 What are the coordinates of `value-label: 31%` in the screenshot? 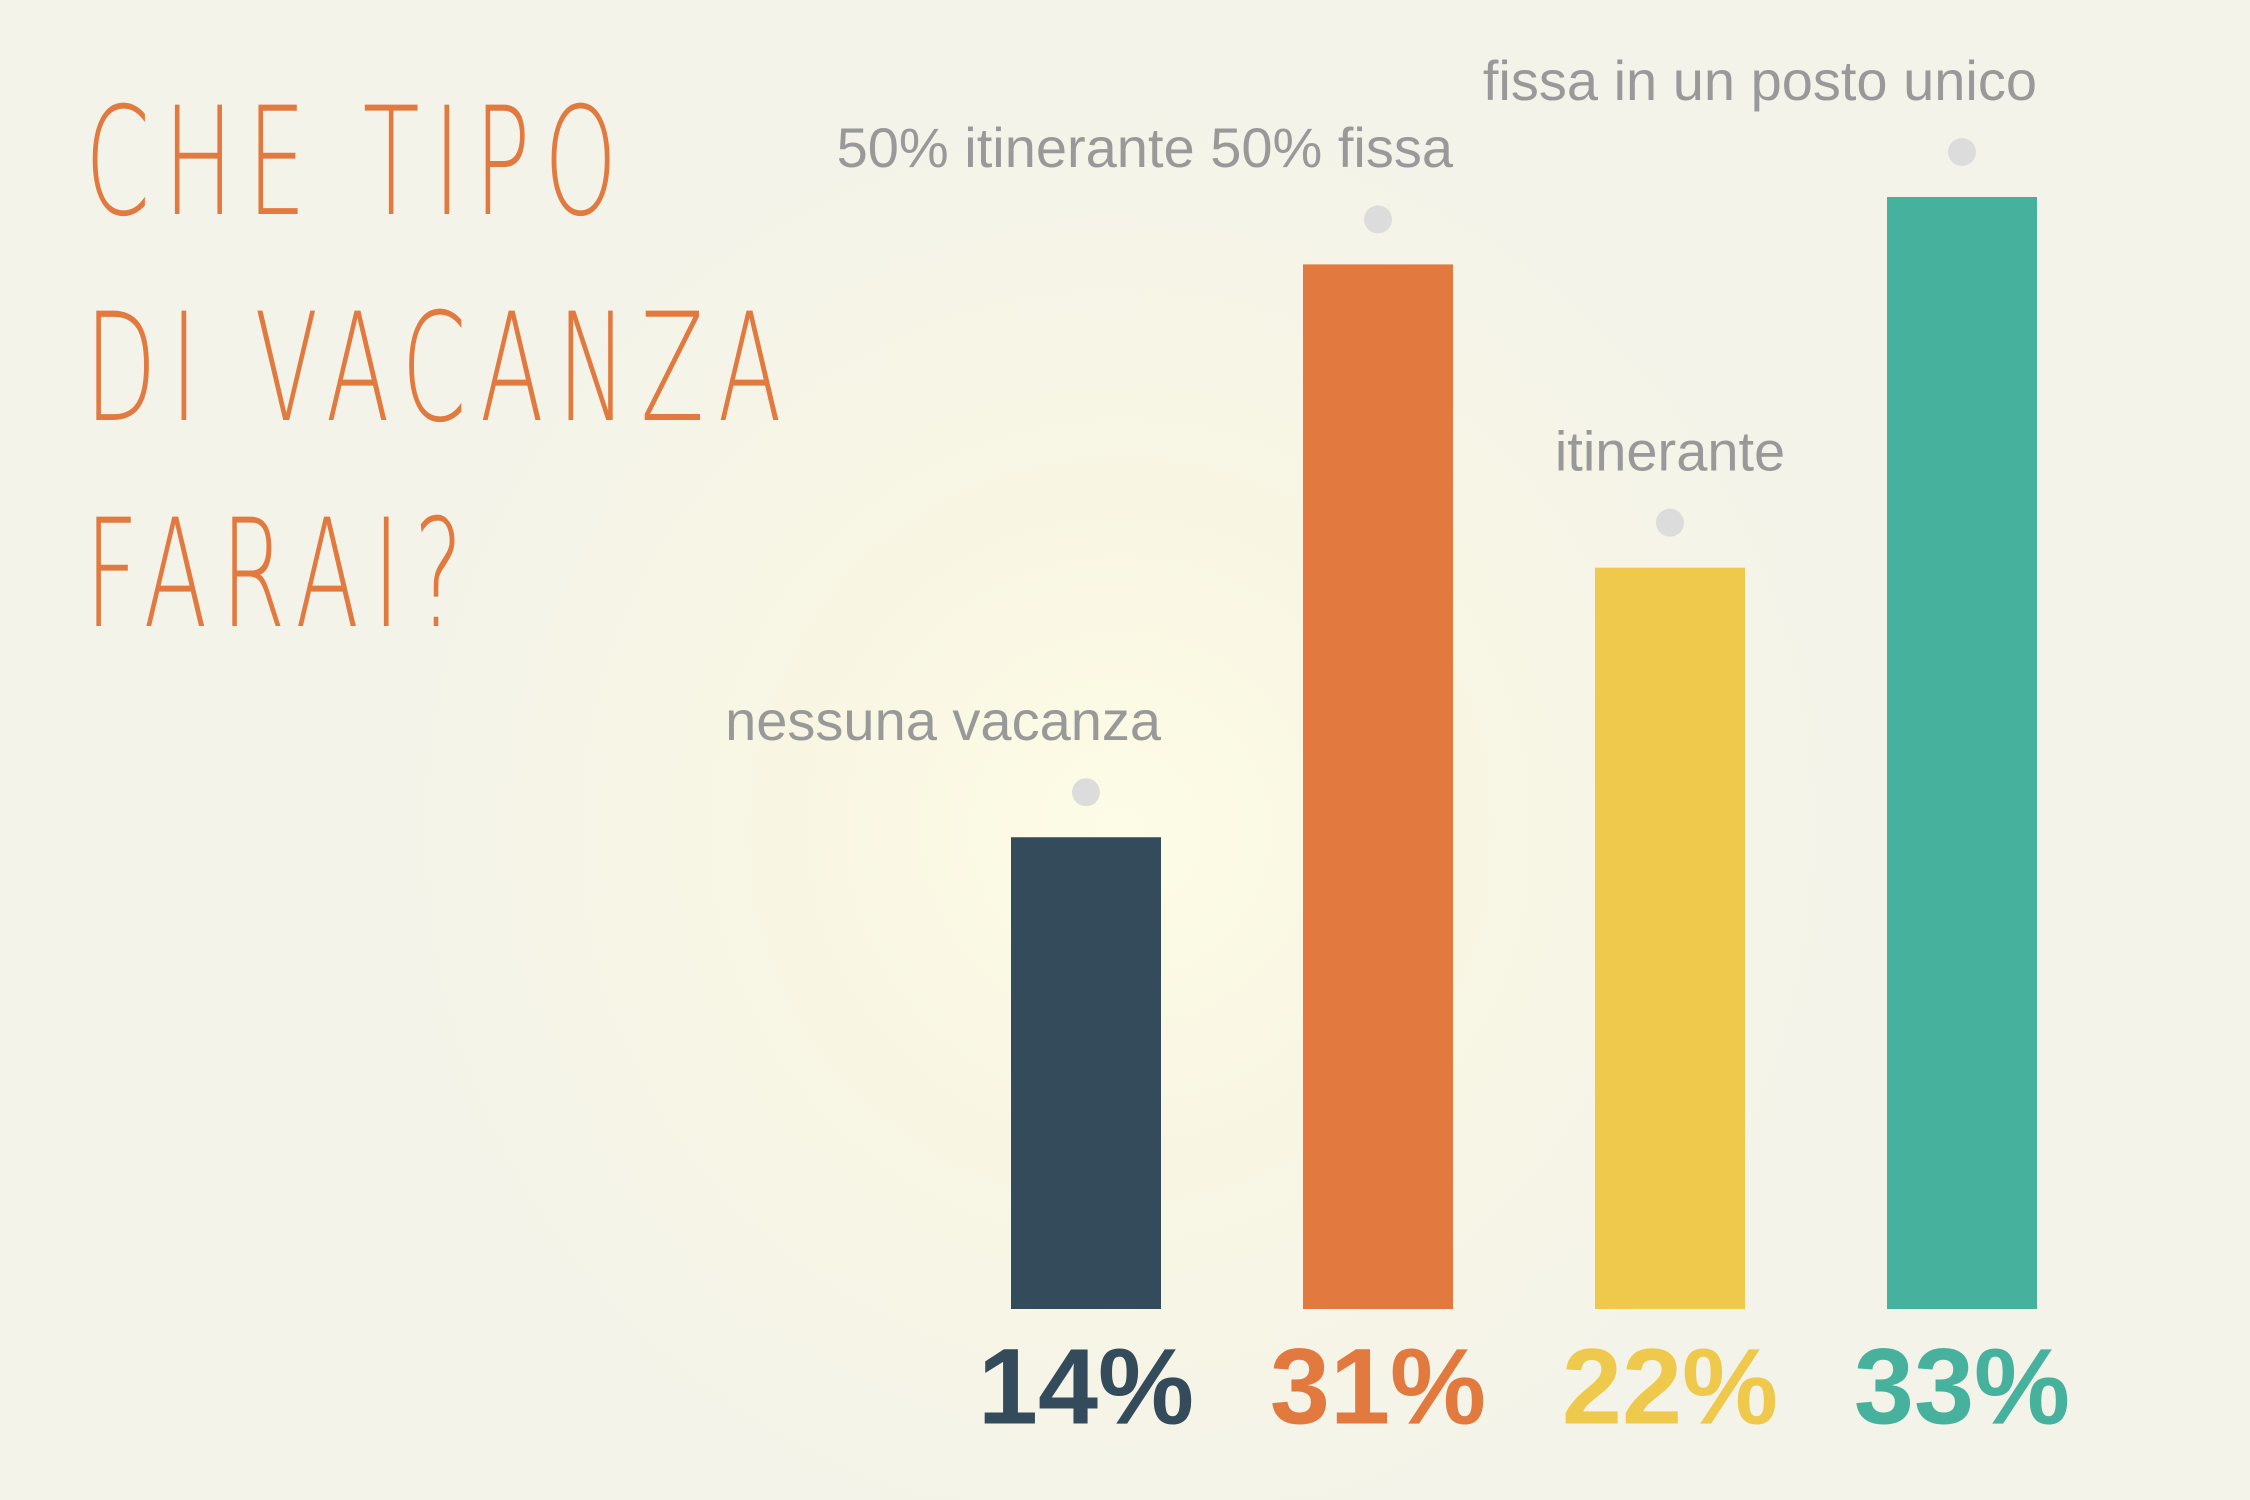 It's located at (1378, 1386).